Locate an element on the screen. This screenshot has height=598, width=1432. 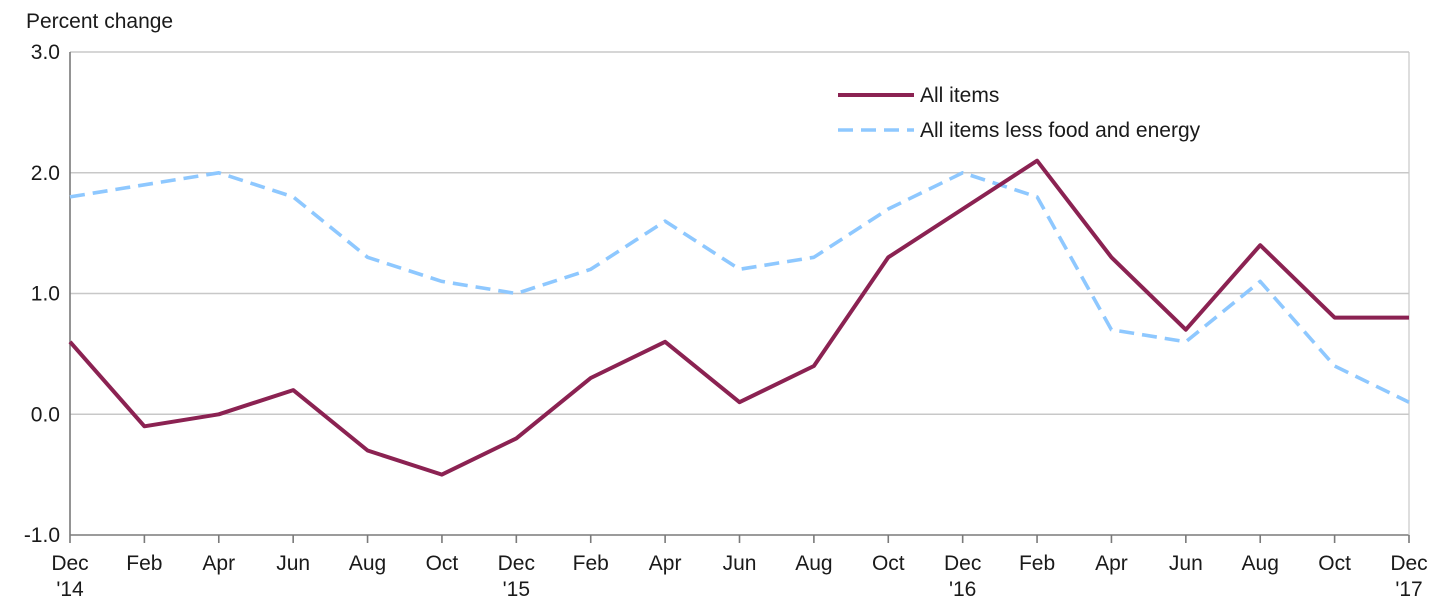
legend-label: All items is located at coordinates (959, 95).